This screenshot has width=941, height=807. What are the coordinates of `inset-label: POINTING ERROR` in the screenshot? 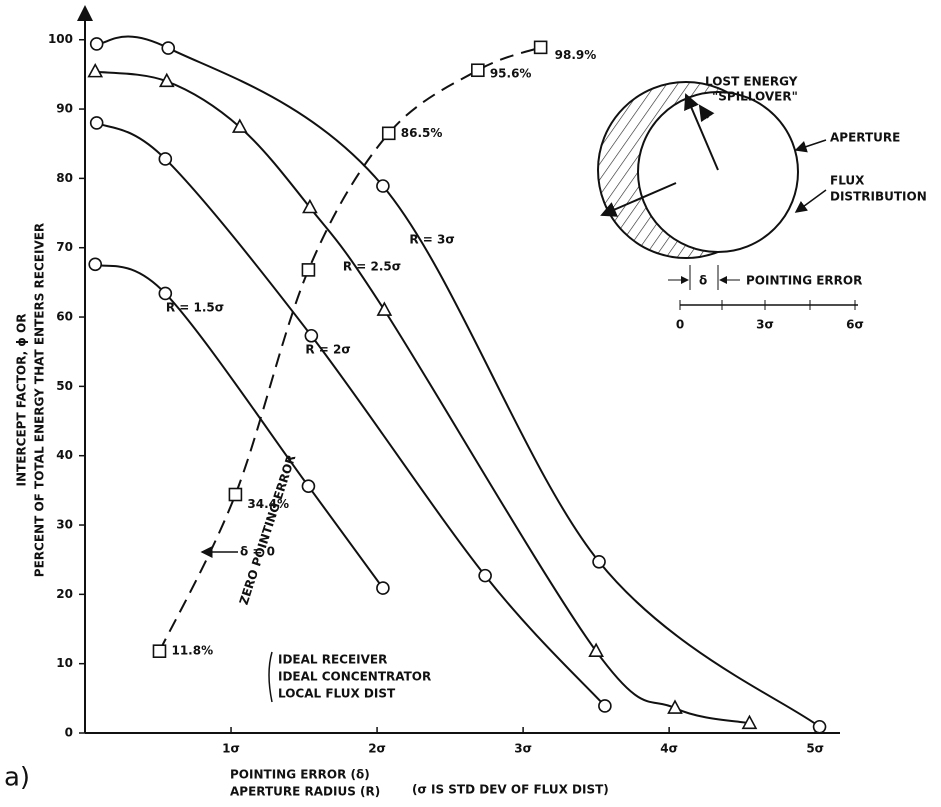 It's located at (804, 281).